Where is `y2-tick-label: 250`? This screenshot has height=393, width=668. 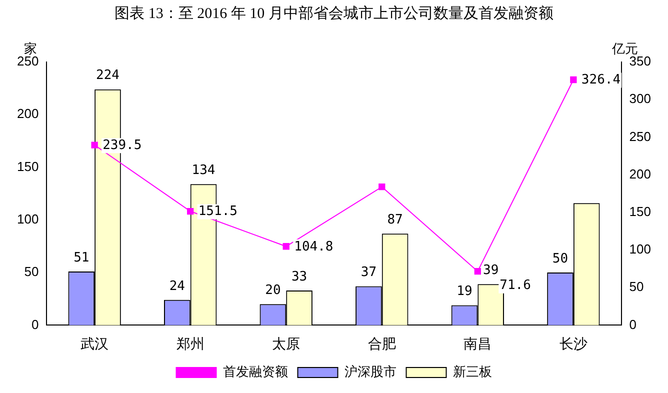 y2-tick-label: 250 is located at coordinates (640, 136).